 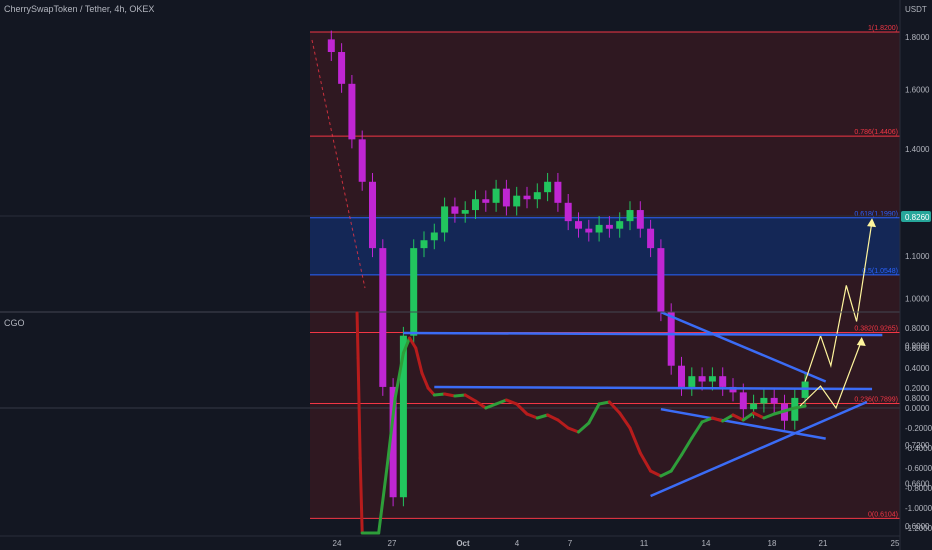 What do you see at coordinates (918, 528) in the screenshot?
I see `cgo-tick: -1.2000` at bounding box center [918, 528].